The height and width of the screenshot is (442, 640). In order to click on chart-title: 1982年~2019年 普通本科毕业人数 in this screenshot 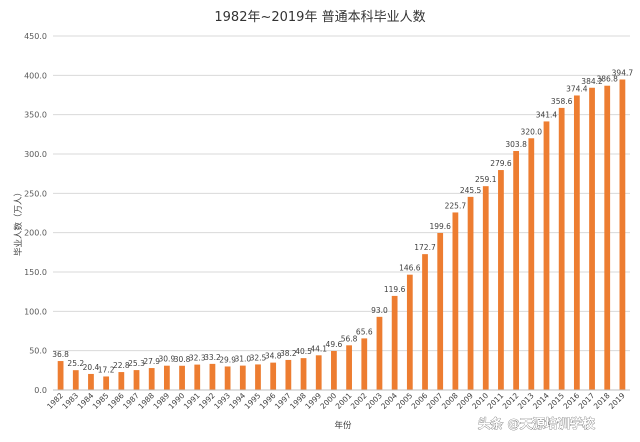, I will do `click(319, 17)`.